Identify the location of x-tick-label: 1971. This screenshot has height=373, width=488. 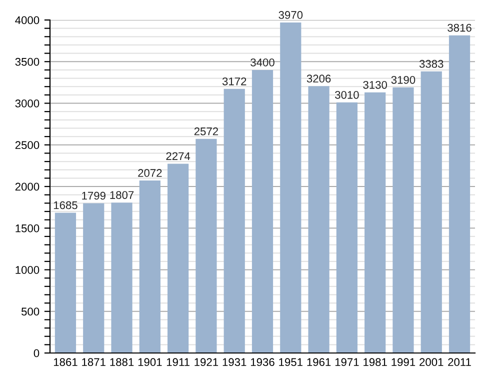
(347, 362).